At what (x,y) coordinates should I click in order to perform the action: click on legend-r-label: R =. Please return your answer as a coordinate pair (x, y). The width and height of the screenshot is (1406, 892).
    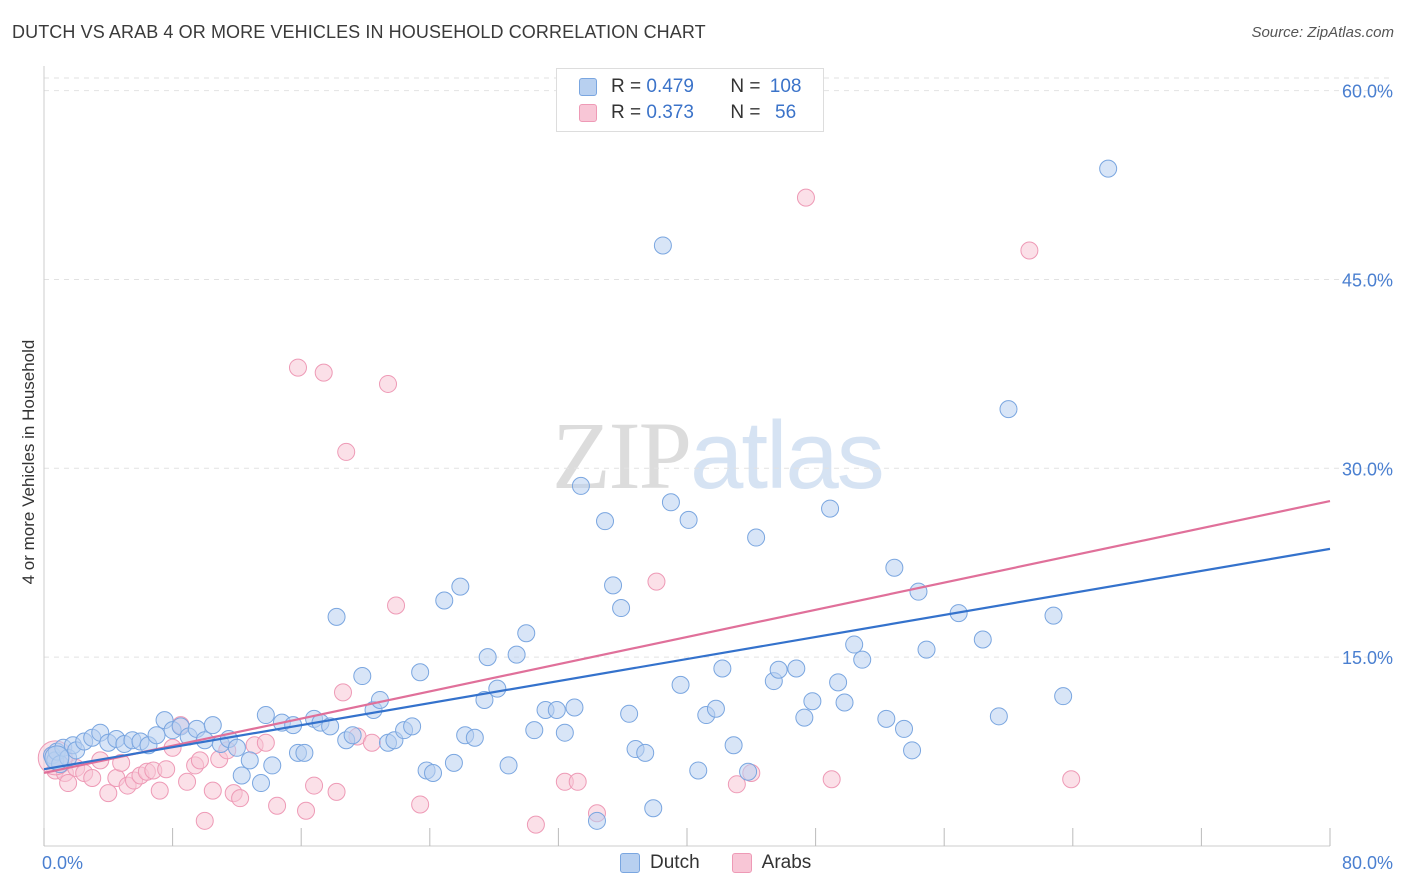
    Looking at the image, I should click on (629, 112).